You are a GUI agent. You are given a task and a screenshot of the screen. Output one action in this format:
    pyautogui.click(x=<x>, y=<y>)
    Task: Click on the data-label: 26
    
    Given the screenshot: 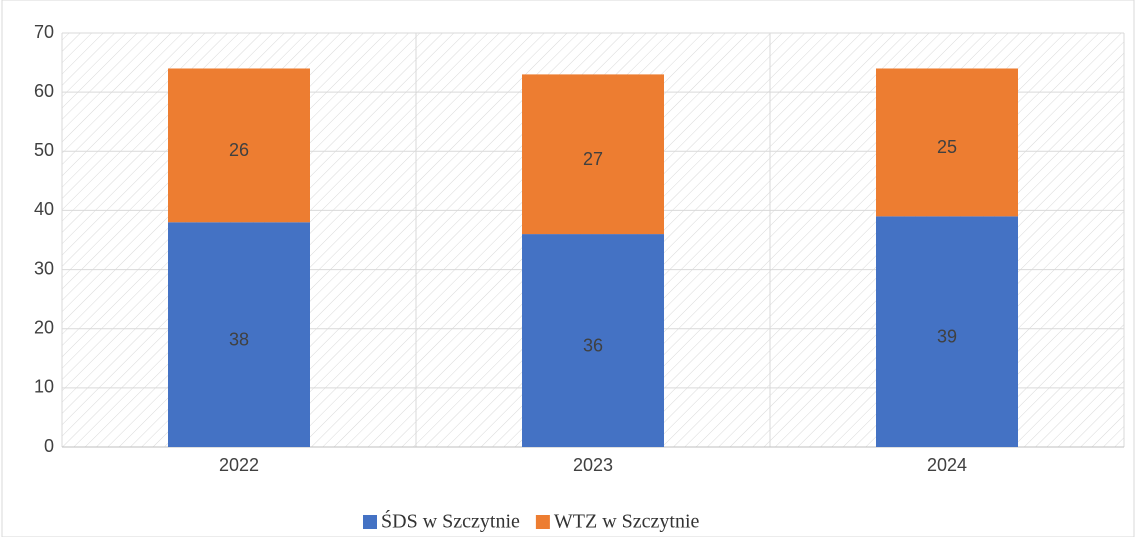 What is the action you would take?
    pyautogui.click(x=239, y=150)
    